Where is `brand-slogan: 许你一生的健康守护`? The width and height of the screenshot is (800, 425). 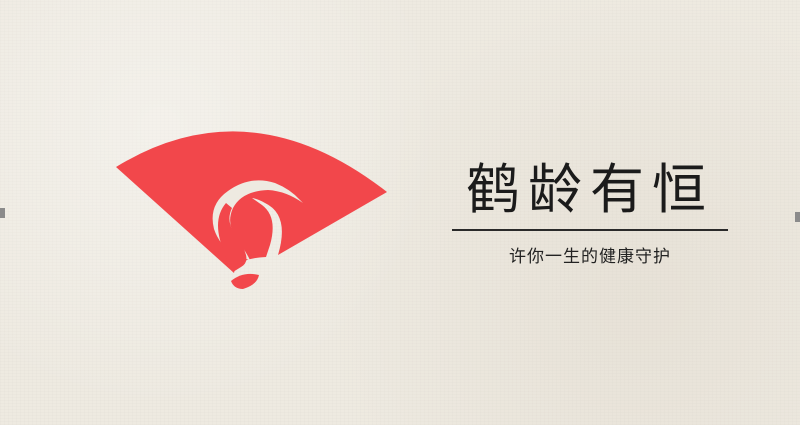
brand-slogan: 许你一生的健康守护 is located at coordinates (590, 257).